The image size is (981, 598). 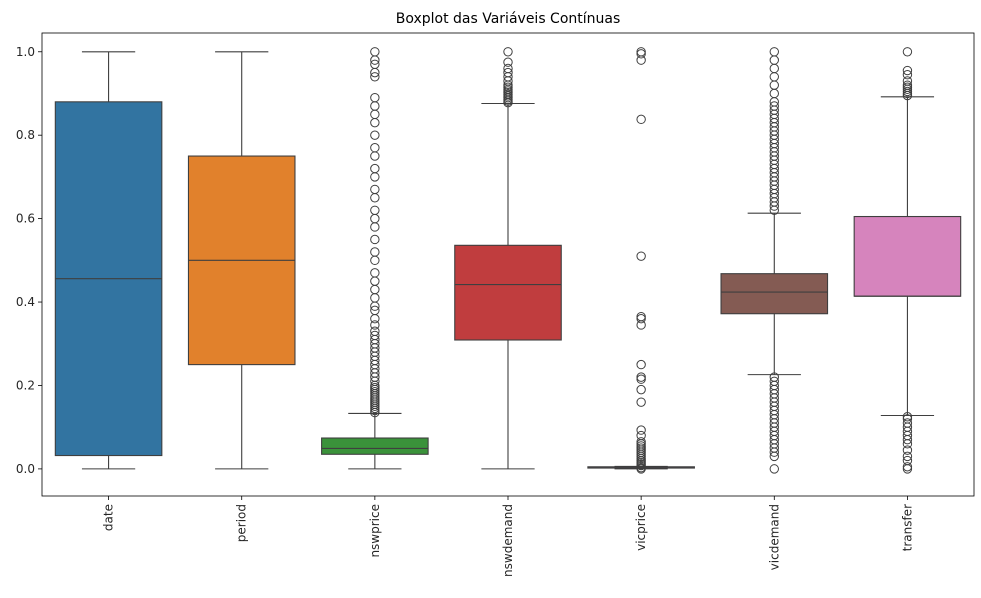 I want to click on x-tick-label: date, so click(x=109, y=517).